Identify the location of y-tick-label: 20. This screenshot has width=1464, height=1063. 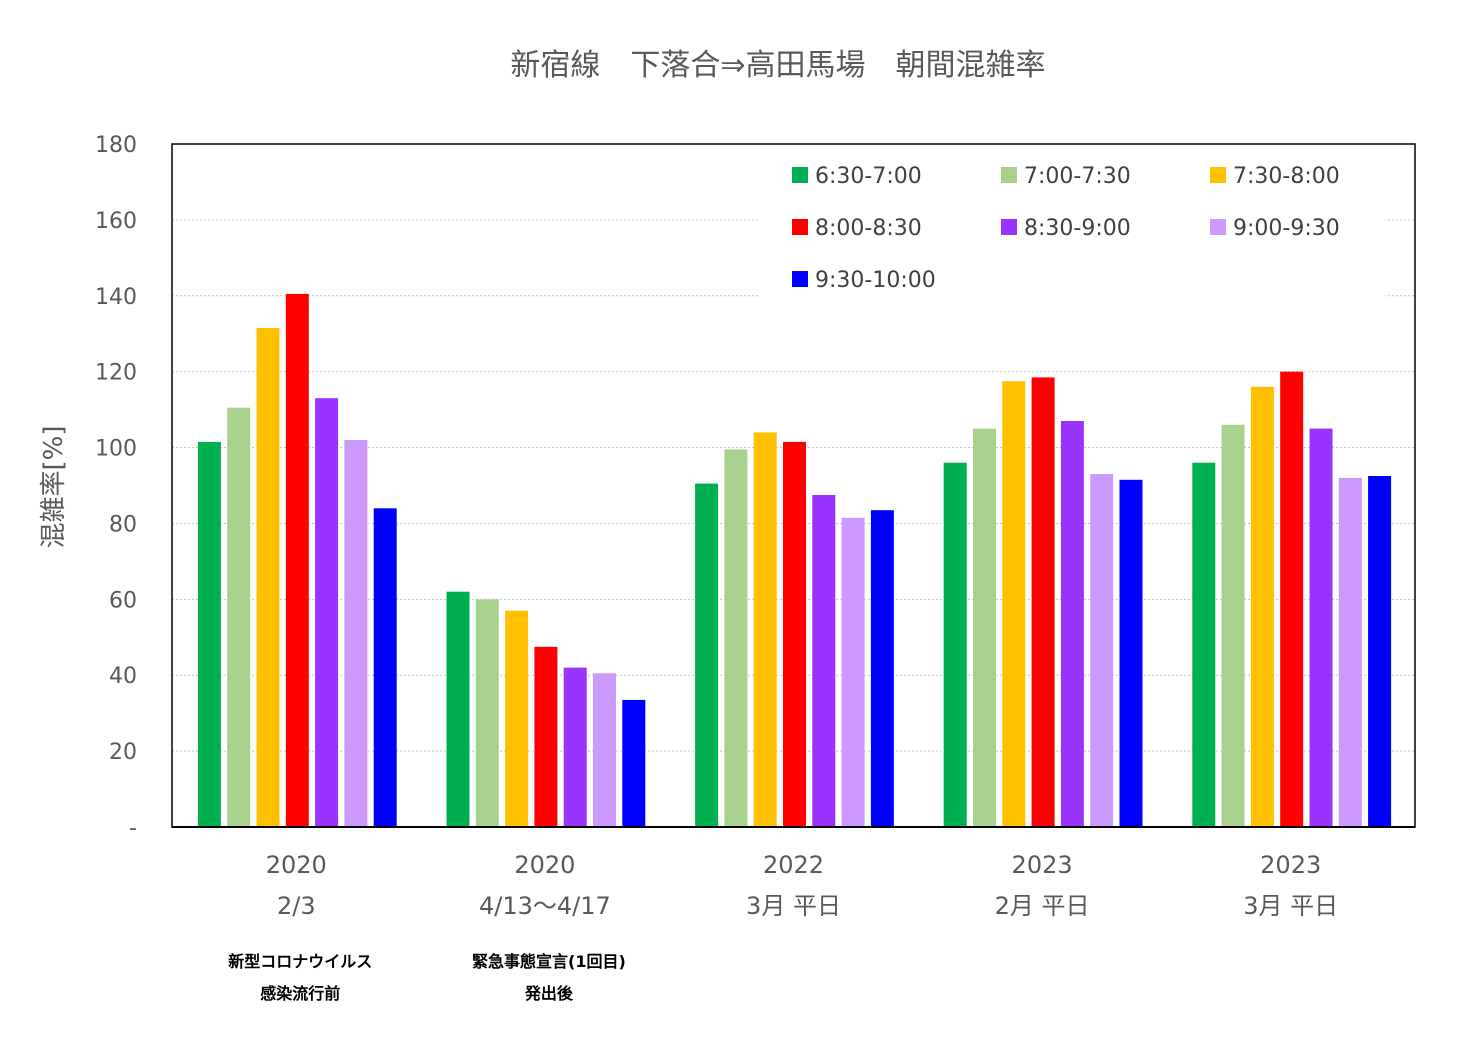
(123, 752).